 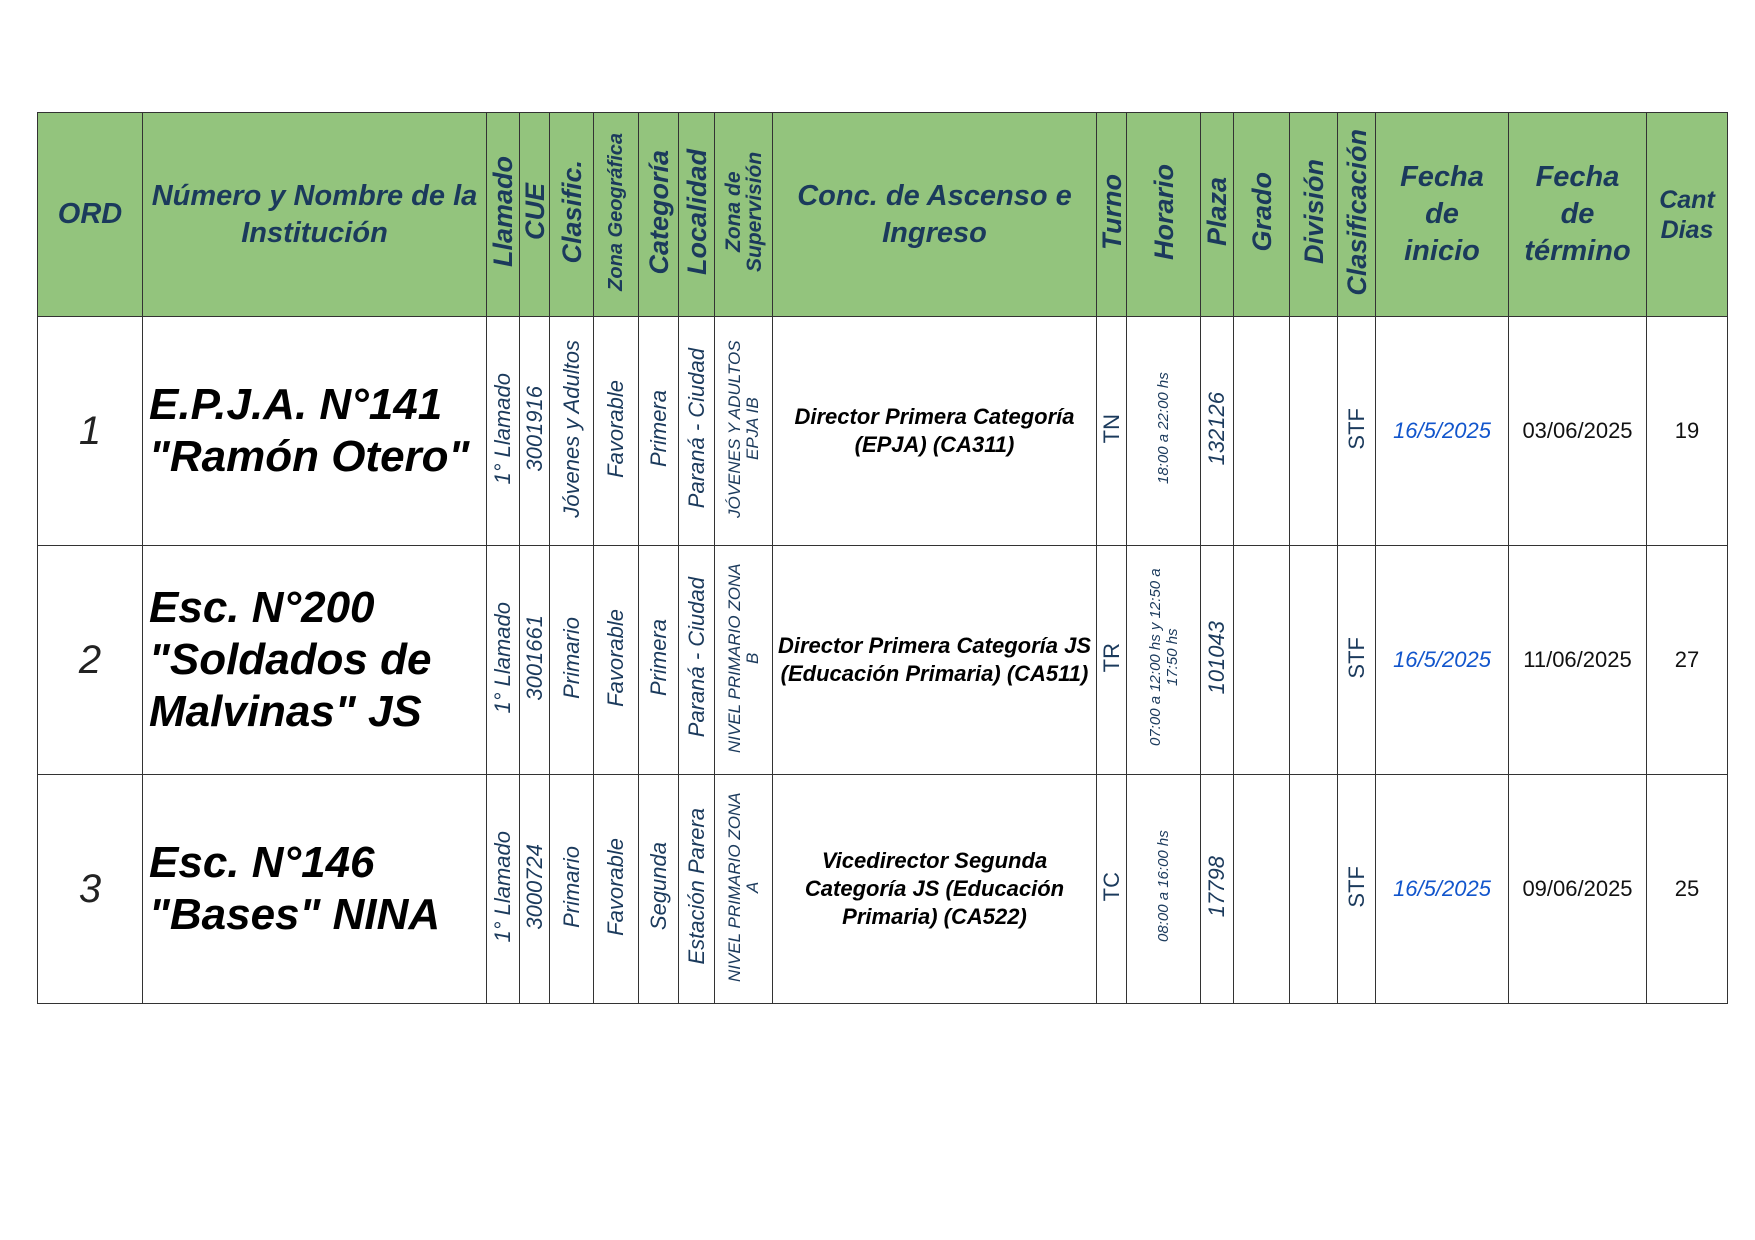 What do you see at coordinates (534, 657) in the screenshot?
I see `cell-cue: 3001661` at bounding box center [534, 657].